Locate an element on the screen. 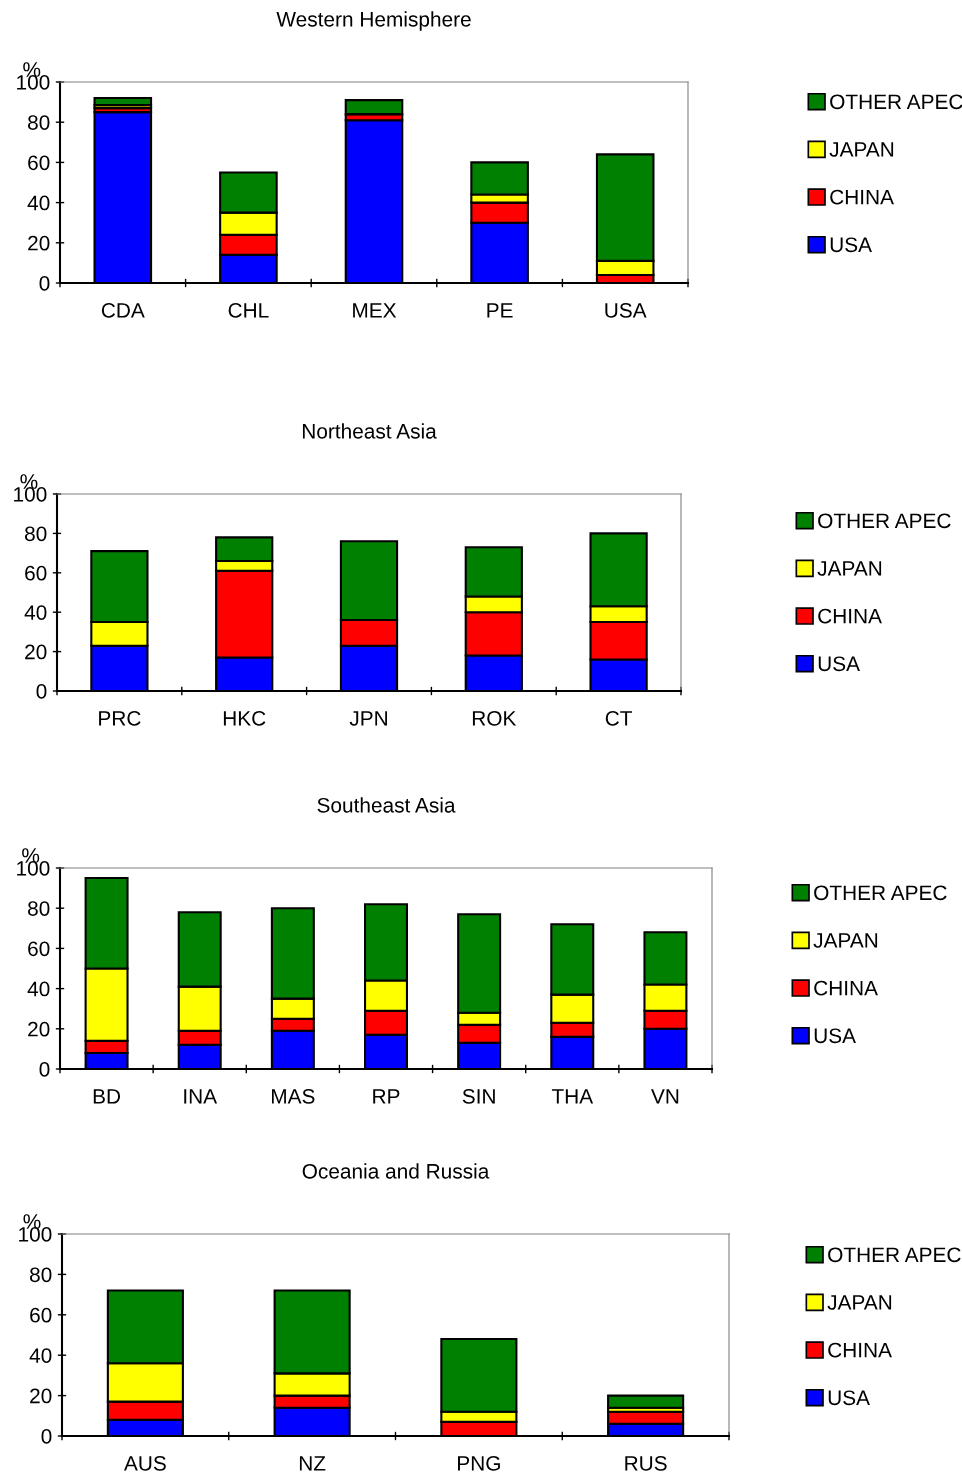 The width and height of the screenshot is (962, 1477). x-tick-label: AUS is located at coordinates (145, 1463).